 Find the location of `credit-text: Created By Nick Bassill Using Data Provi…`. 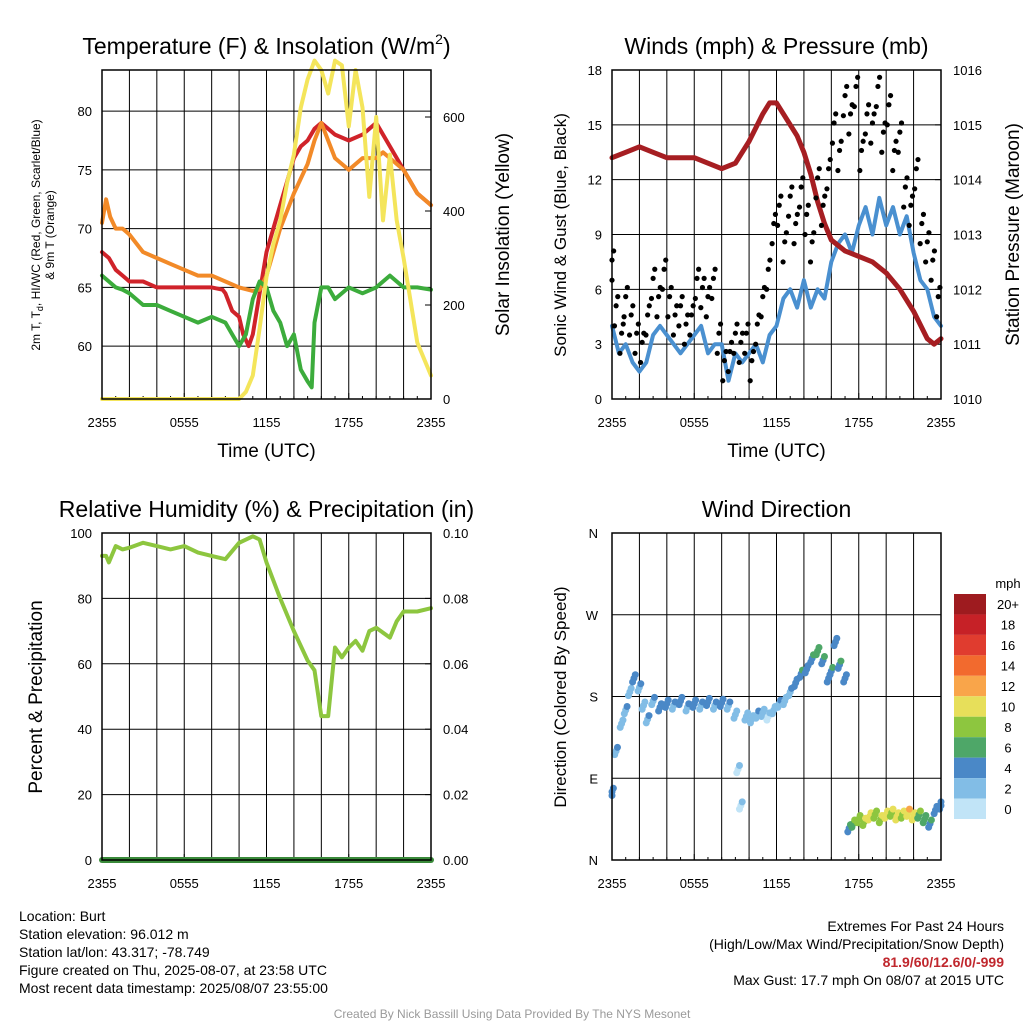

credit-text: Created By Nick Bassill Using Data Provi… is located at coordinates (512, 1014).